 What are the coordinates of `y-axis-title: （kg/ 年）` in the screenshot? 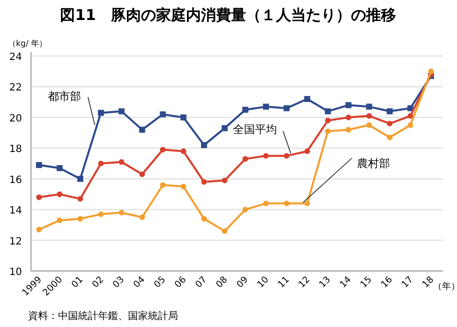 It's located at (27, 43).